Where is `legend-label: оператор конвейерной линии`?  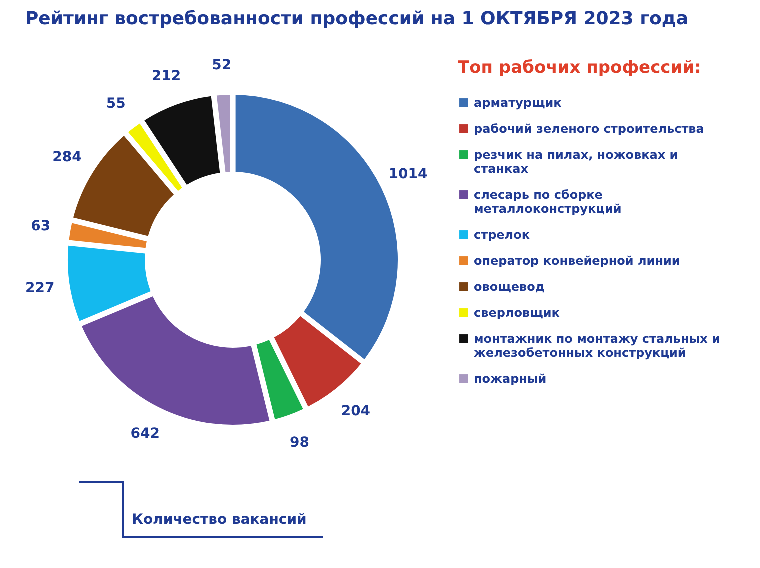
legend-label: оператор конвейерной линии is located at coordinates (577, 261).